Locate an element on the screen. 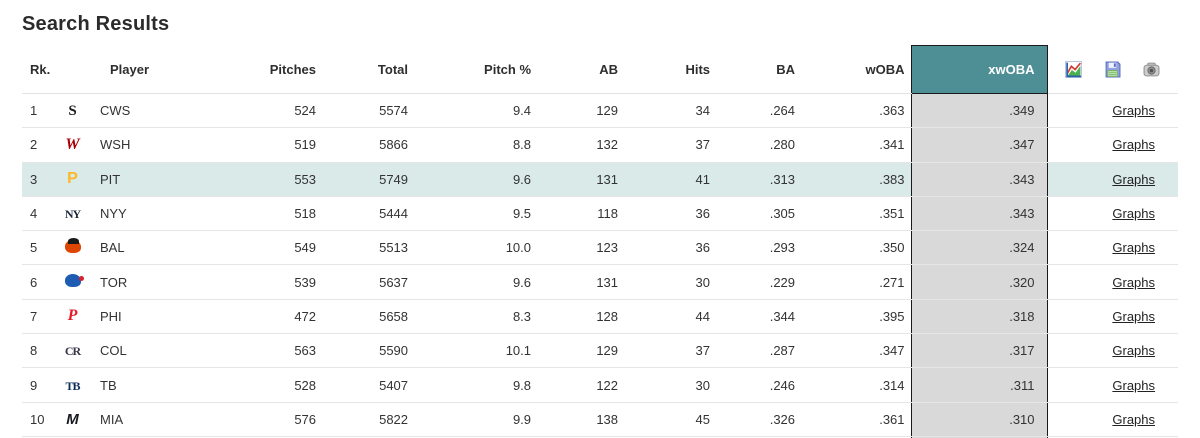 This screenshot has width=1200, height=438. ba-cell: .293 is located at coordinates (753, 248).